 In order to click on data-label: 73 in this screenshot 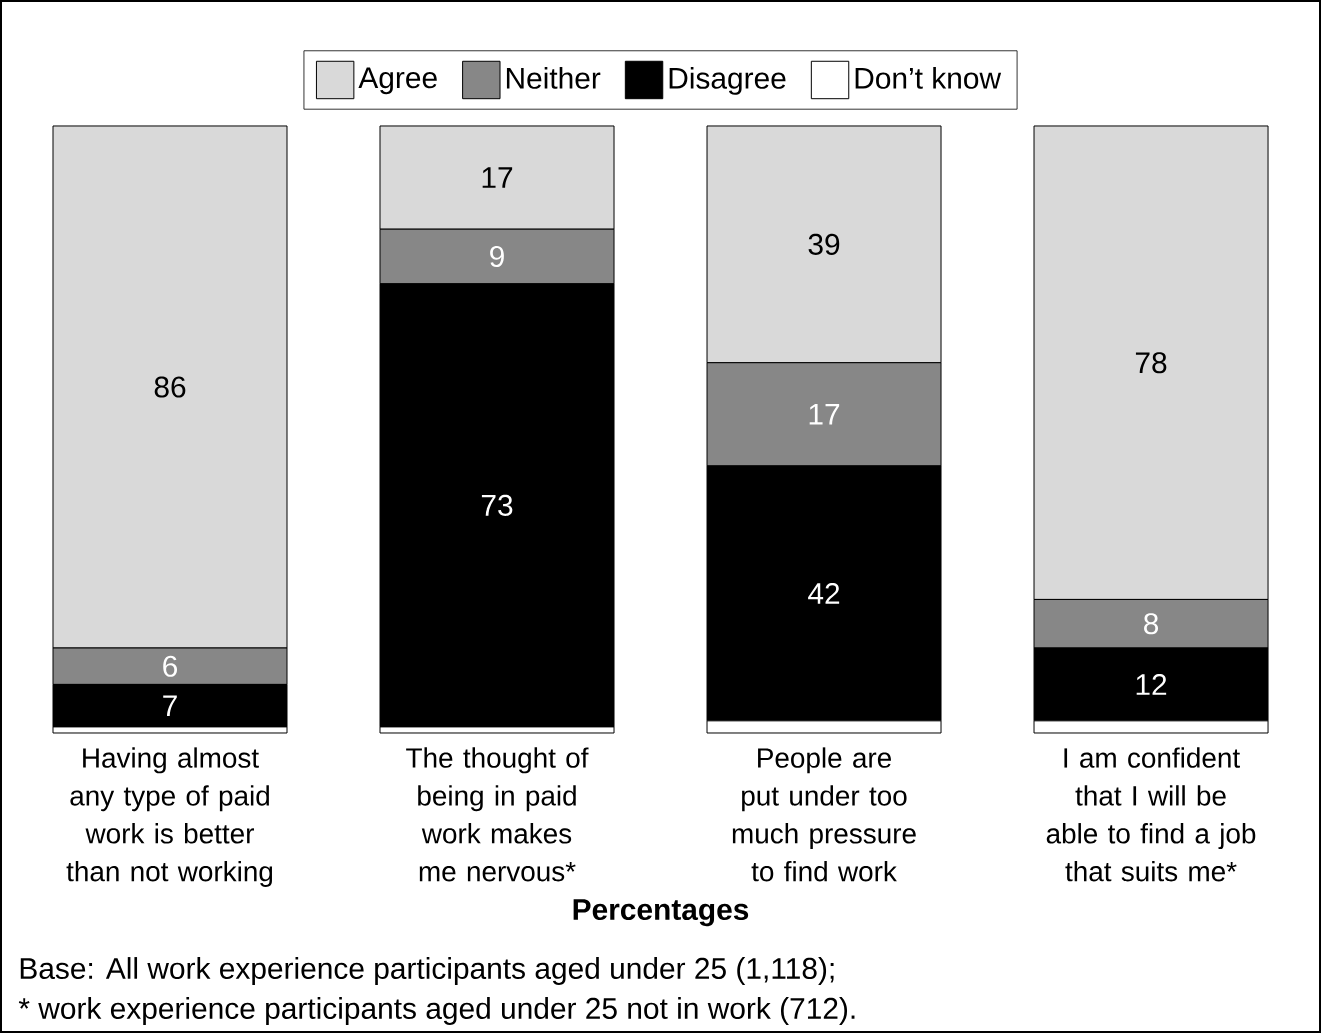, I will do `click(497, 505)`.